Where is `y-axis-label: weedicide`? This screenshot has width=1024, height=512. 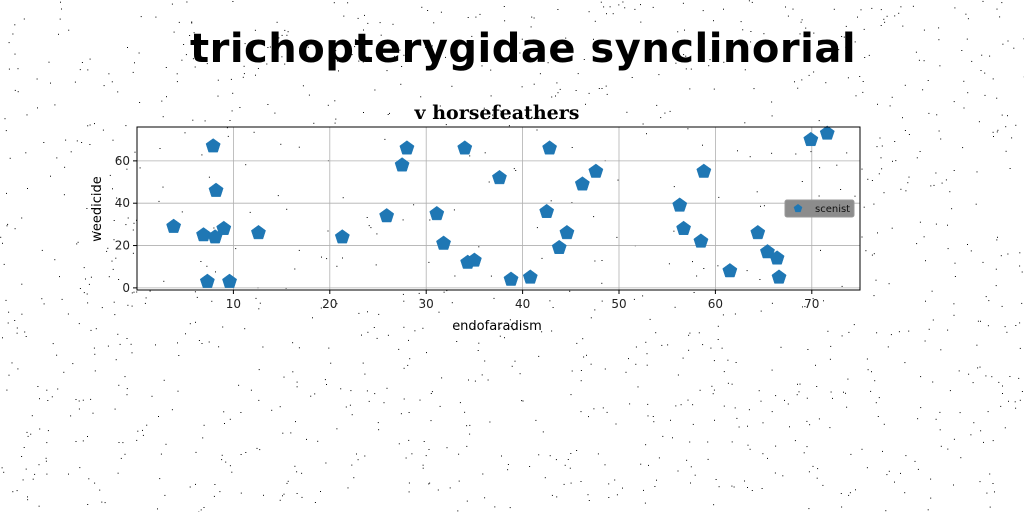 y-axis-label: weedicide is located at coordinates (97, 209).